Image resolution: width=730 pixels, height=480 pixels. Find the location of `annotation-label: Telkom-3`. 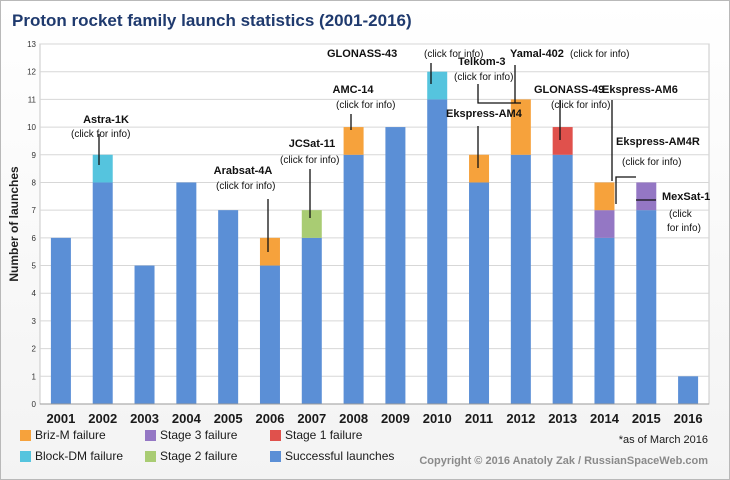

annotation-label: Telkom-3 is located at coordinates (481, 62).